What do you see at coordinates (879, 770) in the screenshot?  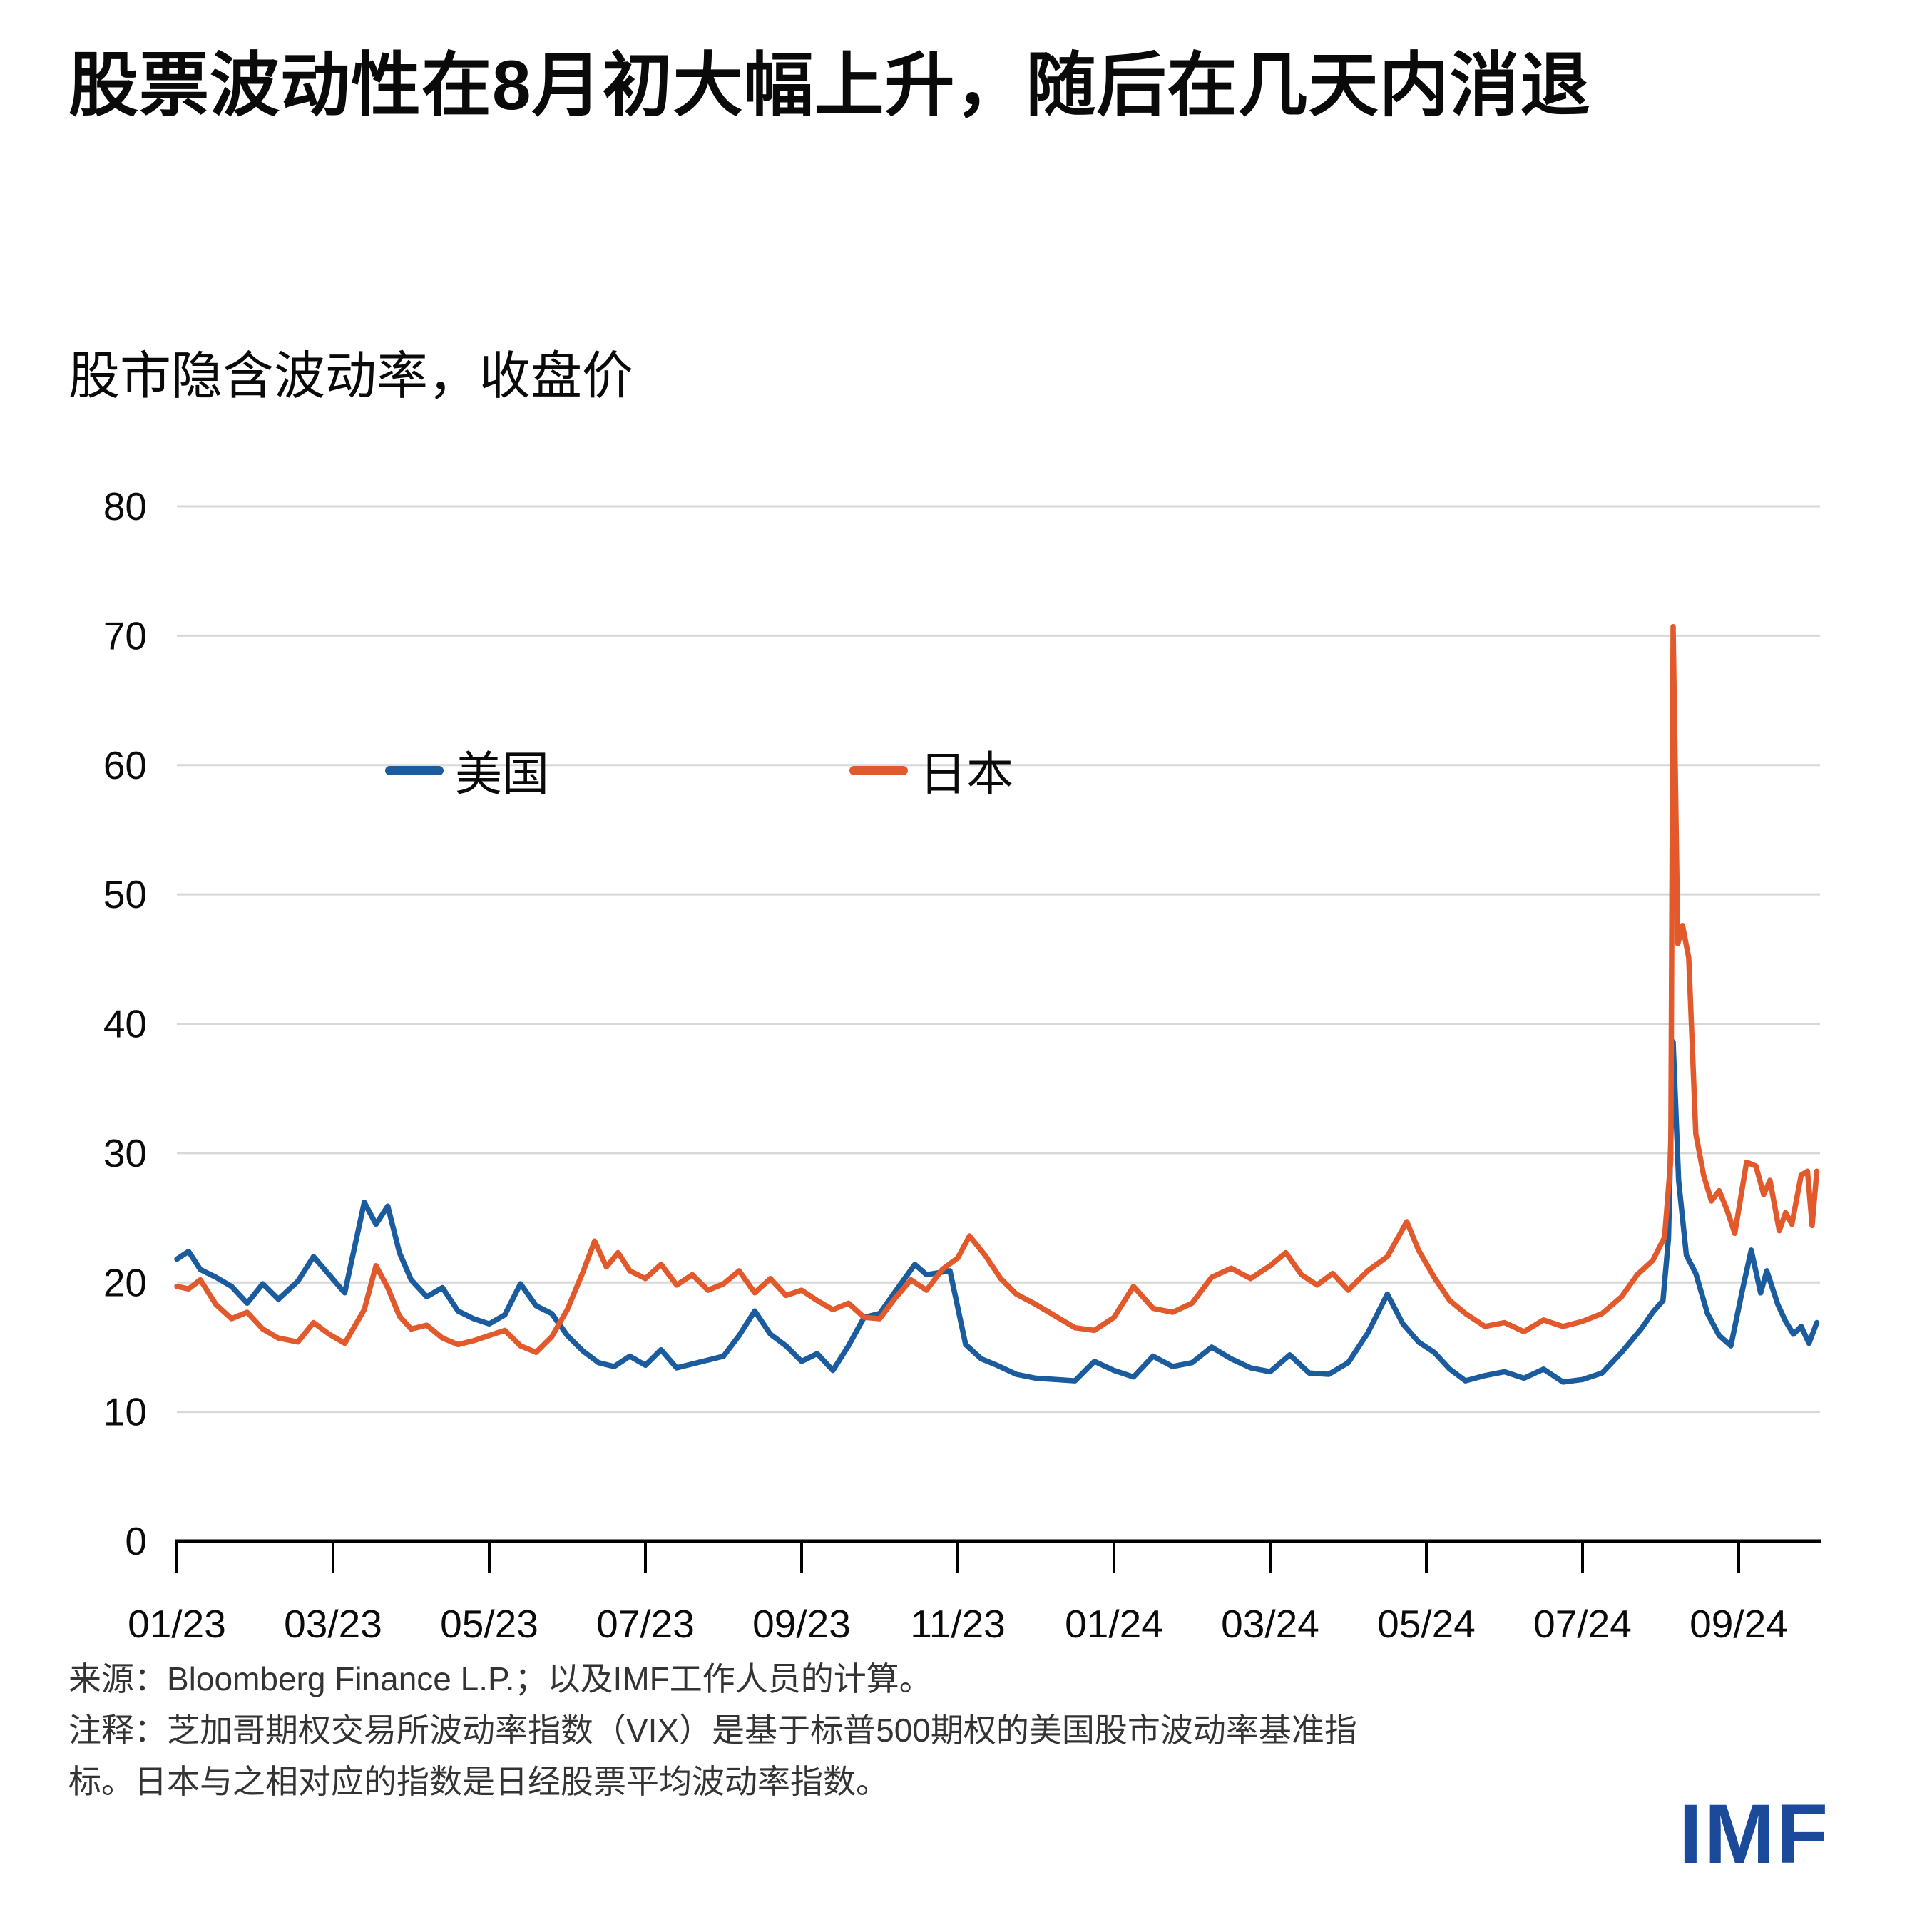 I see `japan-line-swatch` at bounding box center [879, 770].